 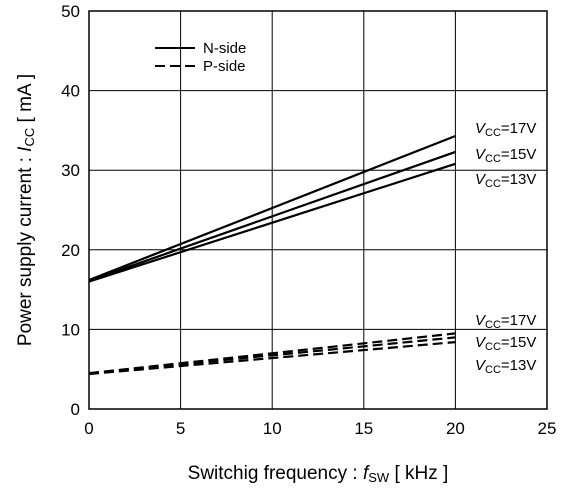 I want to click on legend-label: N-side, so click(x=224, y=48).